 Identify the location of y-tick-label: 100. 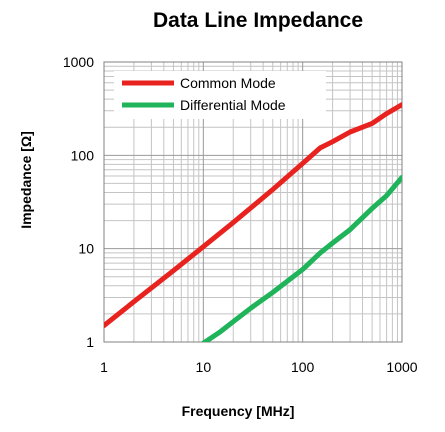
(83, 155).